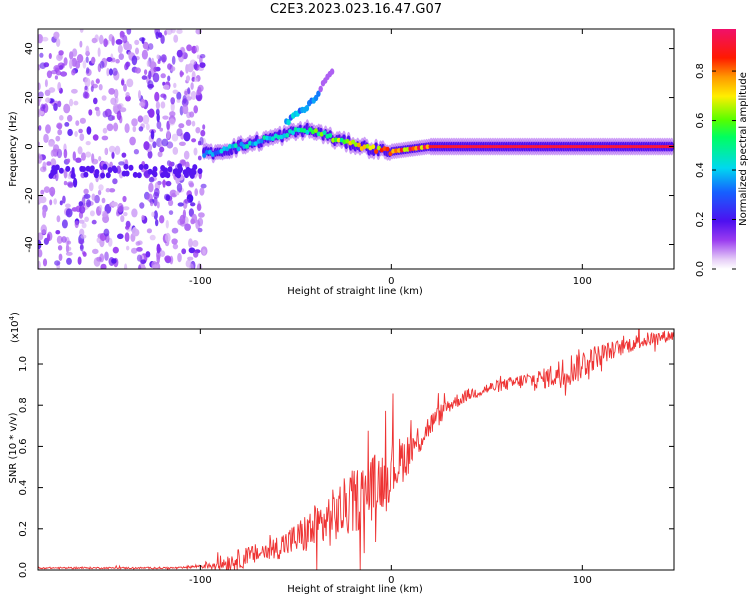 This screenshot has width=750, height=600. I want to click on colorbar-label: Normalized spectral amplitude, so click(743, 149).